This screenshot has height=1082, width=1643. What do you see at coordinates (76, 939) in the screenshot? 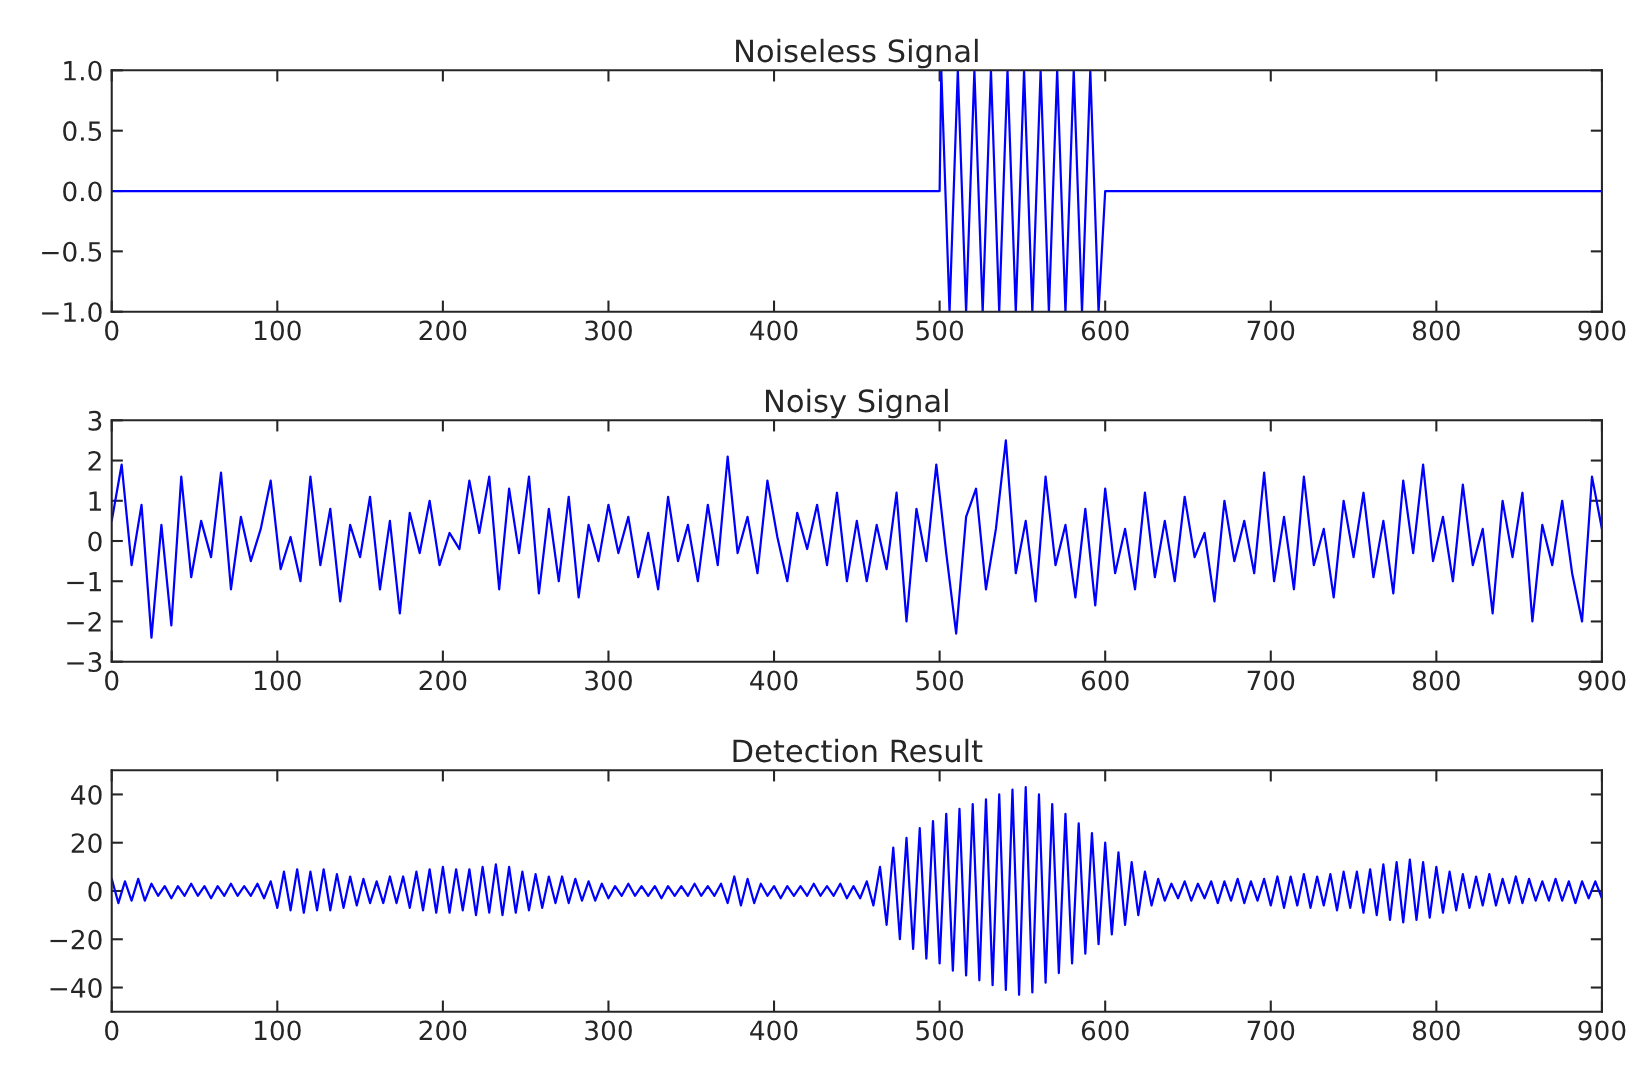
I see `y-tick-label: −20` at bounding box center [76, 939].